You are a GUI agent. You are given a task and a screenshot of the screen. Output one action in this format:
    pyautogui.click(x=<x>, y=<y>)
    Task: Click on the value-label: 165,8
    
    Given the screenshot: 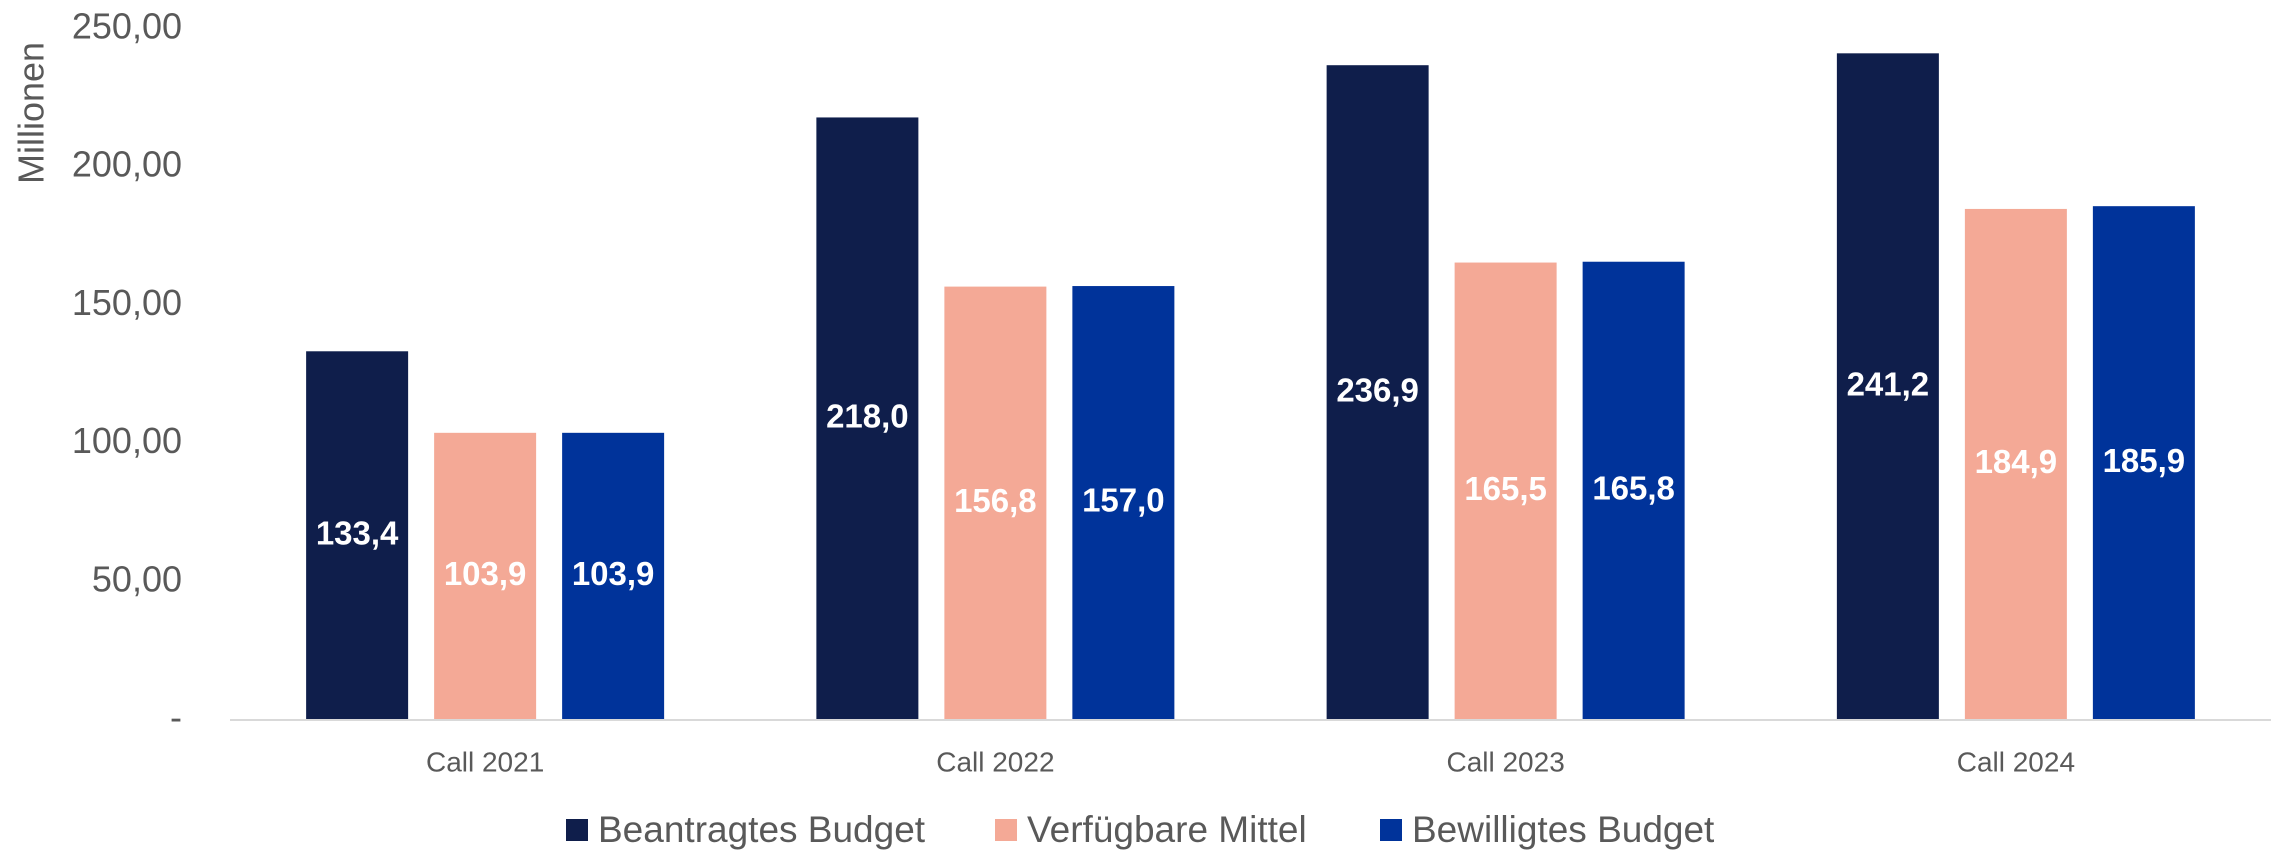 What is the action you would take?
    pyautogui.click(x=1633, y=488)
    